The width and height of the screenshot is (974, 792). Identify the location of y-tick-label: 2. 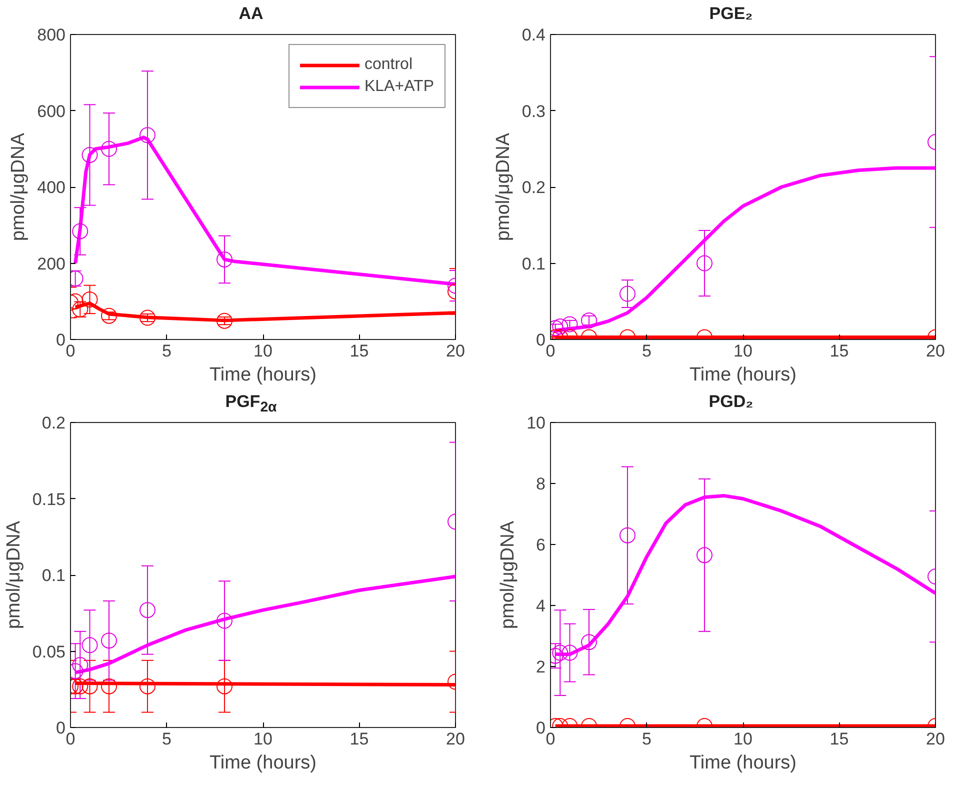
(541, 667).